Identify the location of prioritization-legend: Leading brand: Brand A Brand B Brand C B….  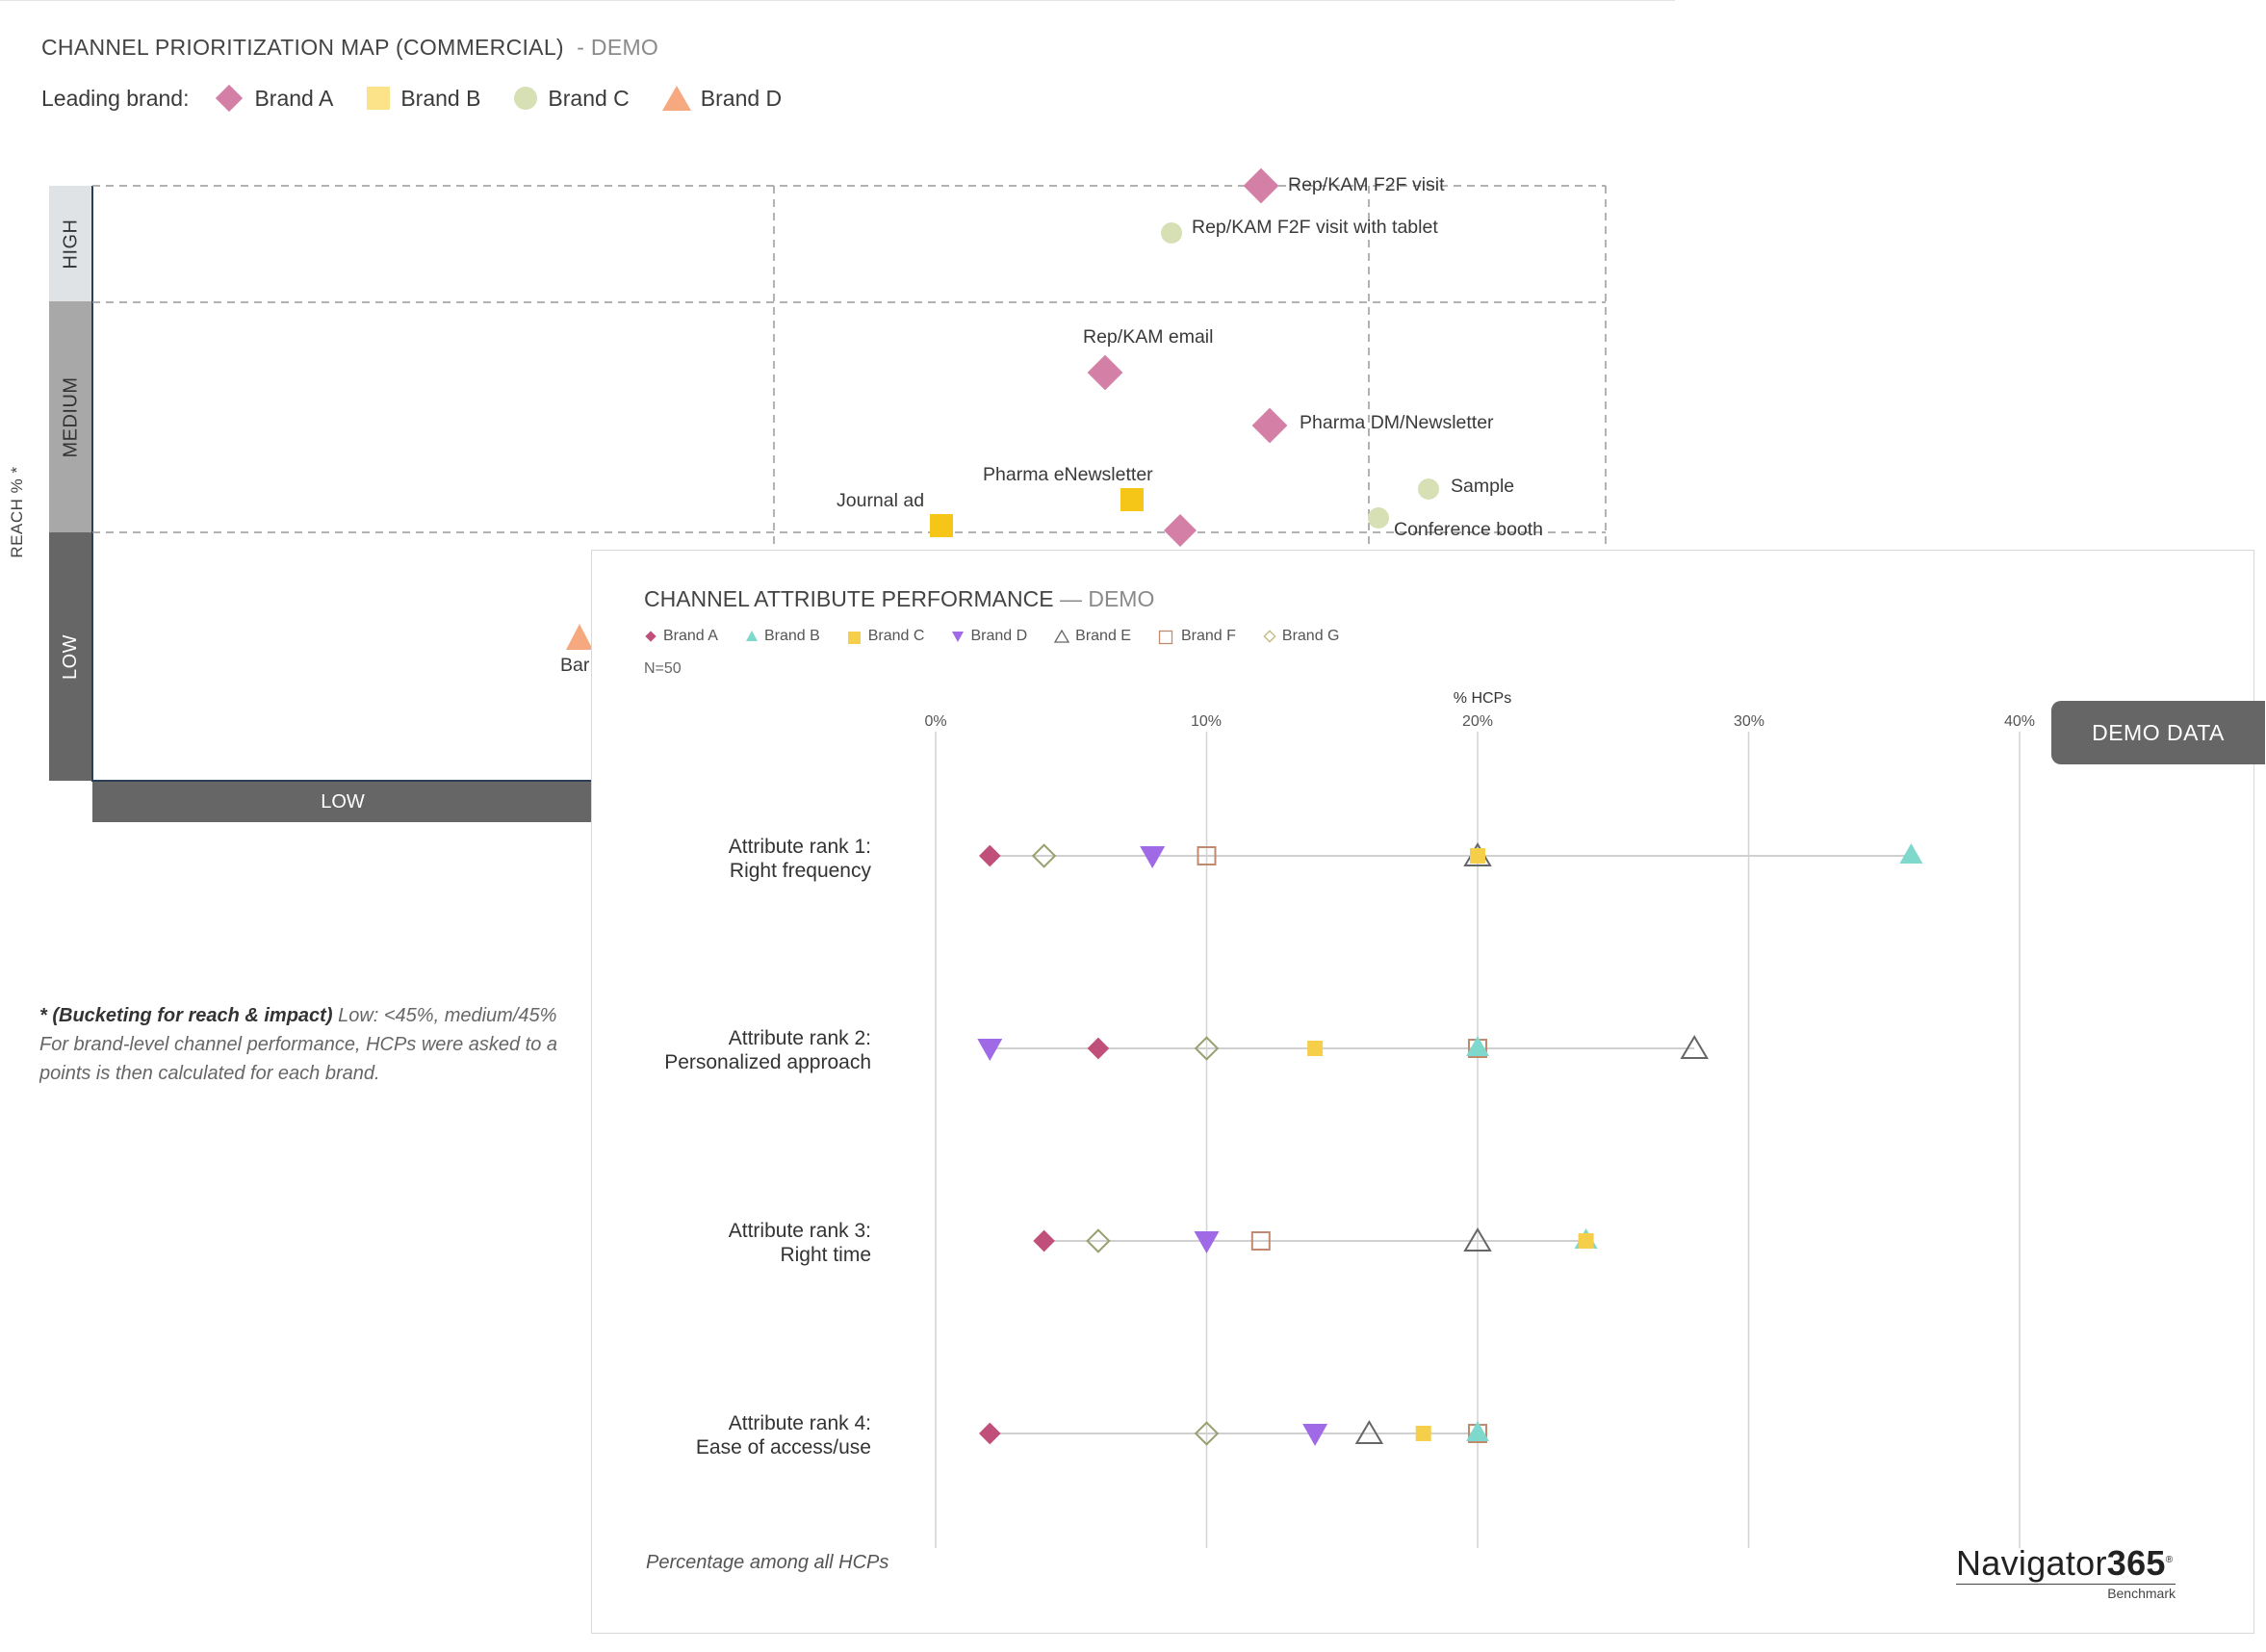
(418, 98).